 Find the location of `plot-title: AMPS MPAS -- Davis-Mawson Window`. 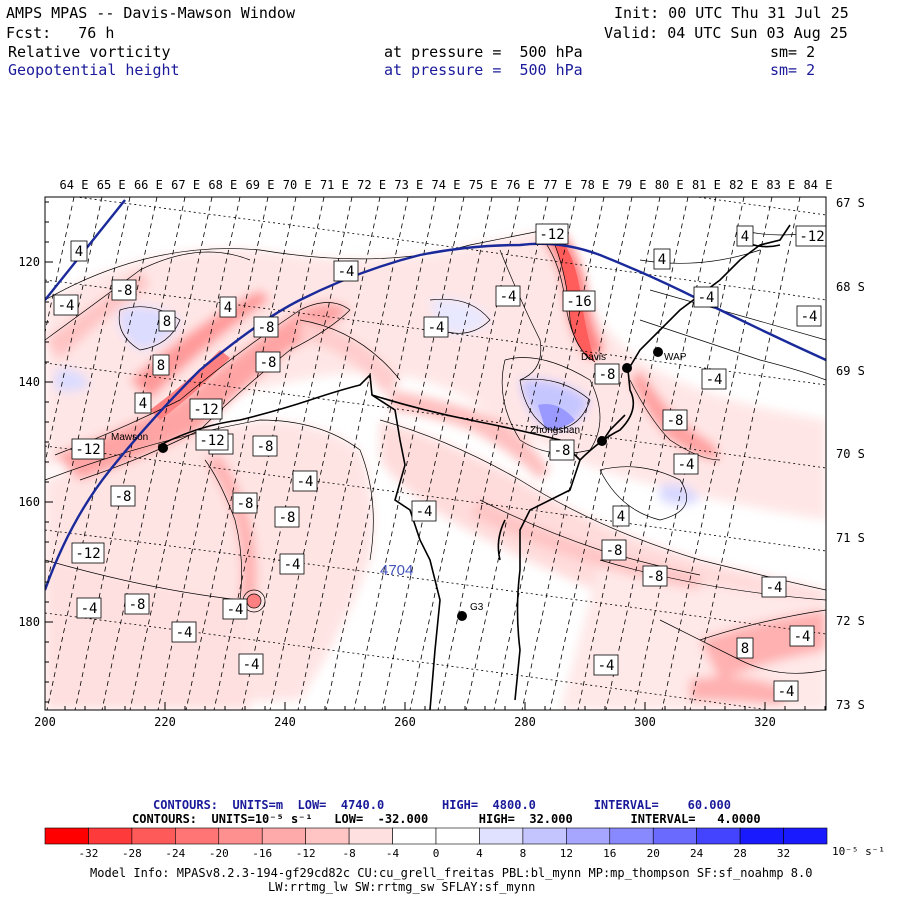

plot-title: AMPS MPAS -- Davis-Mawson Window is located at coordinates (150, 13).